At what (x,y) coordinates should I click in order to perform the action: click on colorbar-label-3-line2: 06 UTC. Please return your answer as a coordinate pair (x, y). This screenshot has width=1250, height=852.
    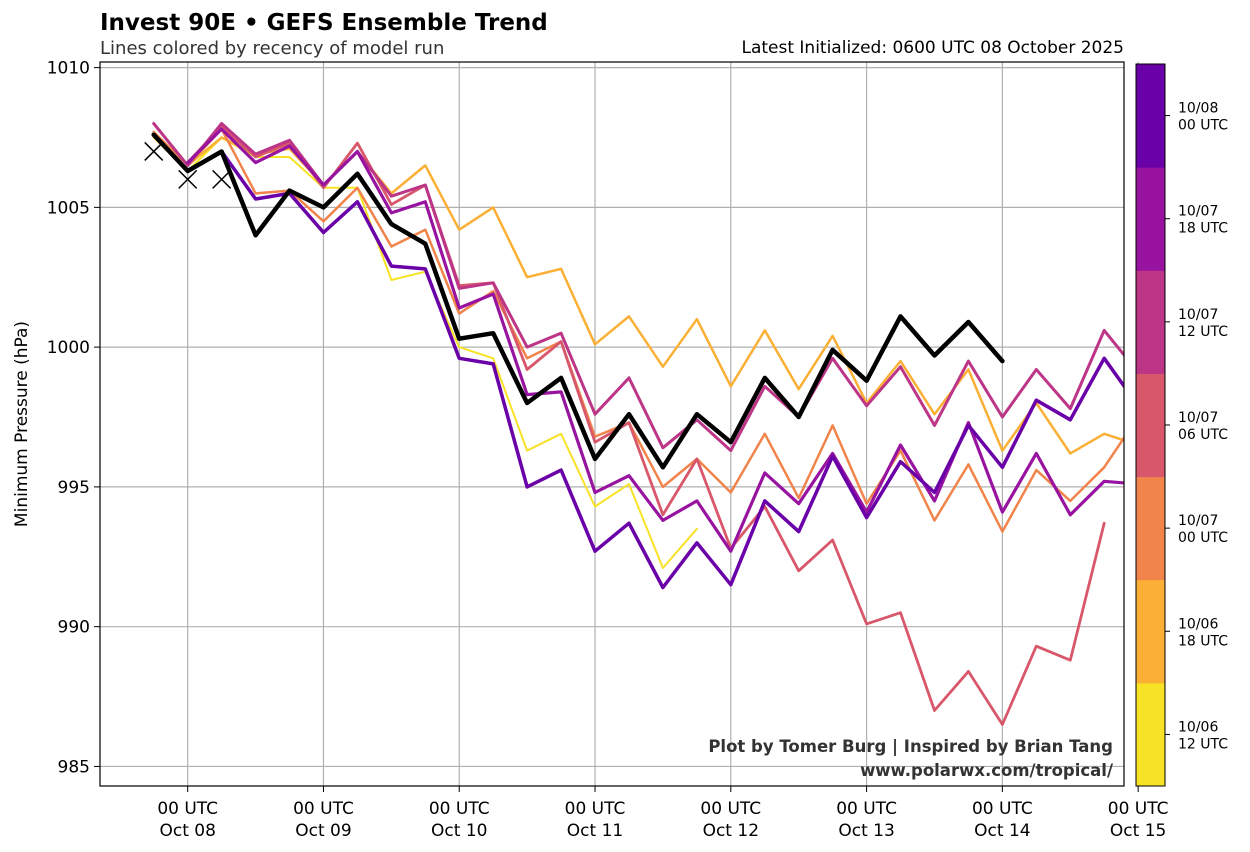
    Looking at the image, I should click on (1203, 435).